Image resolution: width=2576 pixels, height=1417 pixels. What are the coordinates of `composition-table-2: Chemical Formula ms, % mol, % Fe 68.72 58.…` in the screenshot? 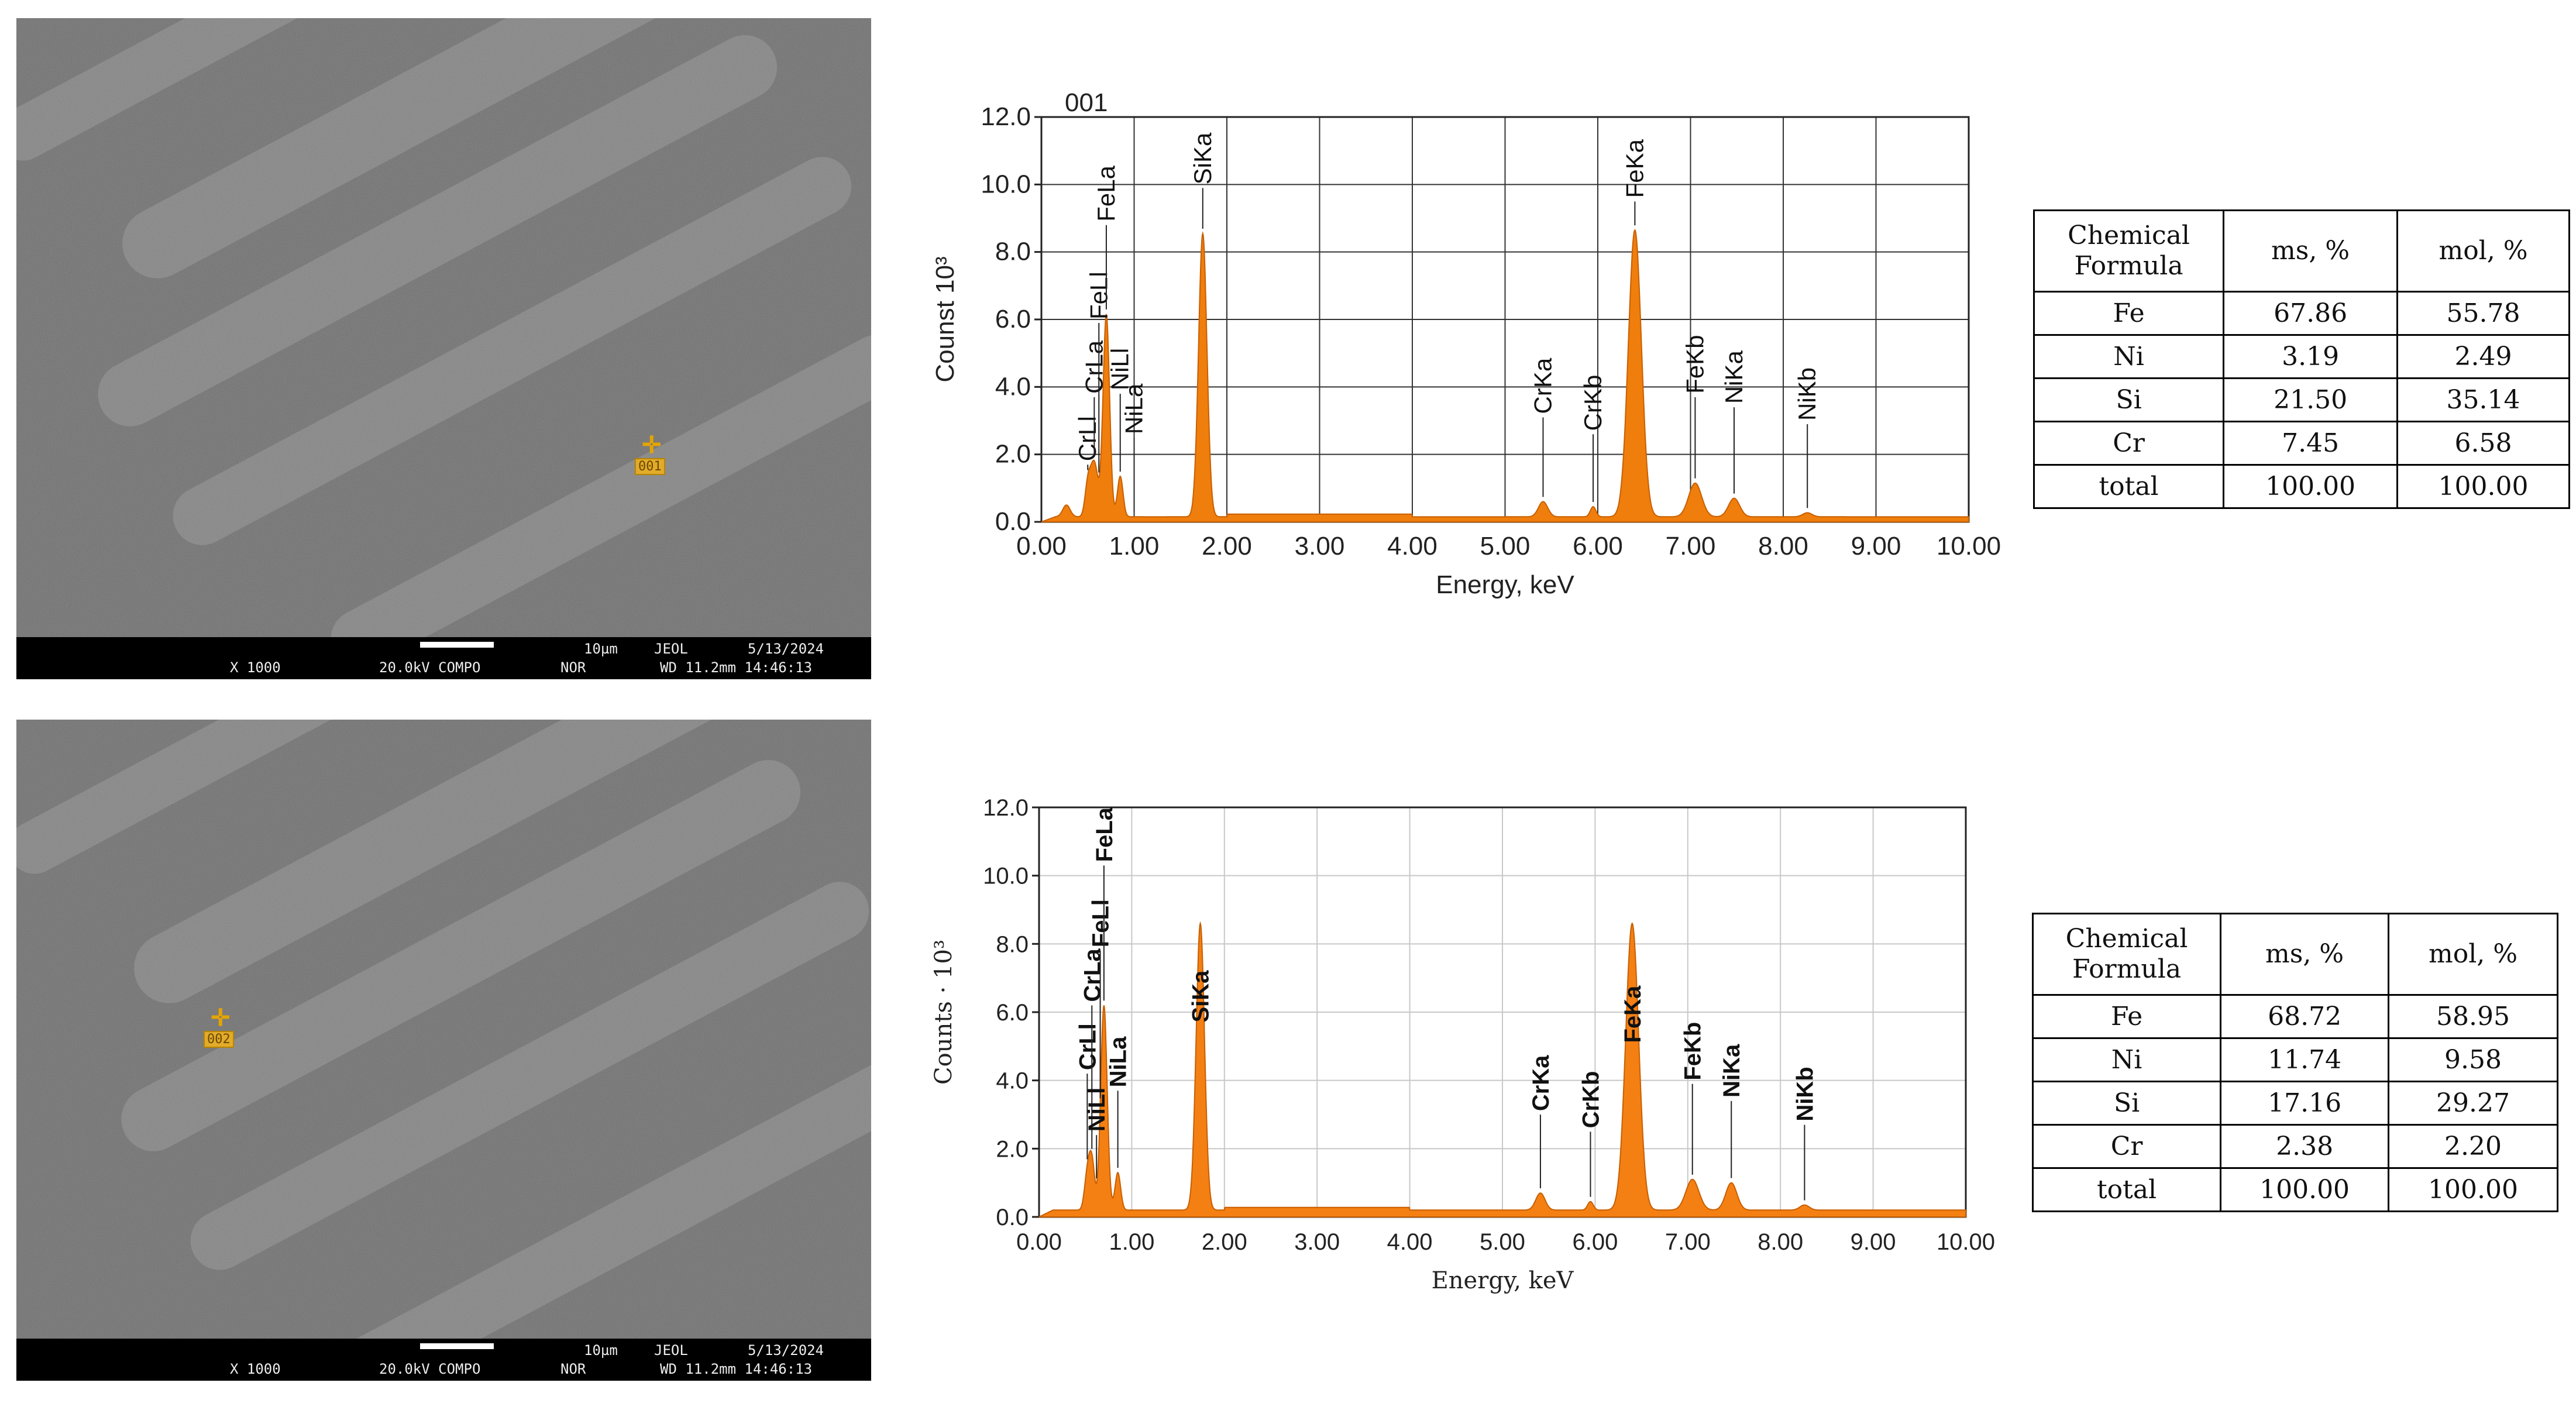 It's located at (2294, 1062).